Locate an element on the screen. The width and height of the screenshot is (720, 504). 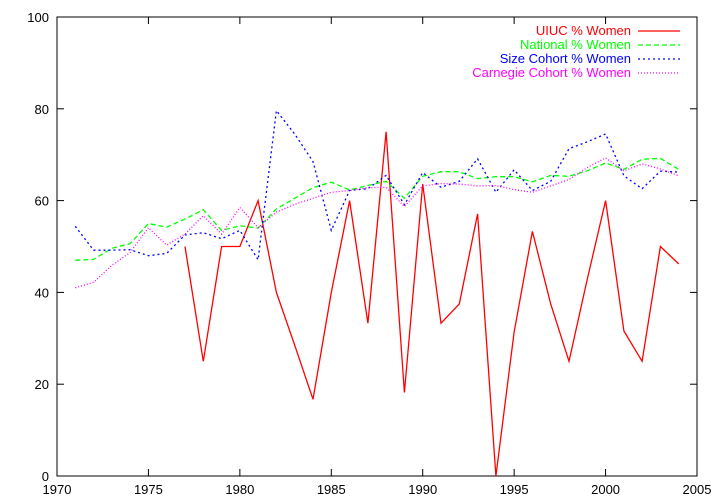
legend-label-1: UIUC % Women is located at coordinates (583, 30).